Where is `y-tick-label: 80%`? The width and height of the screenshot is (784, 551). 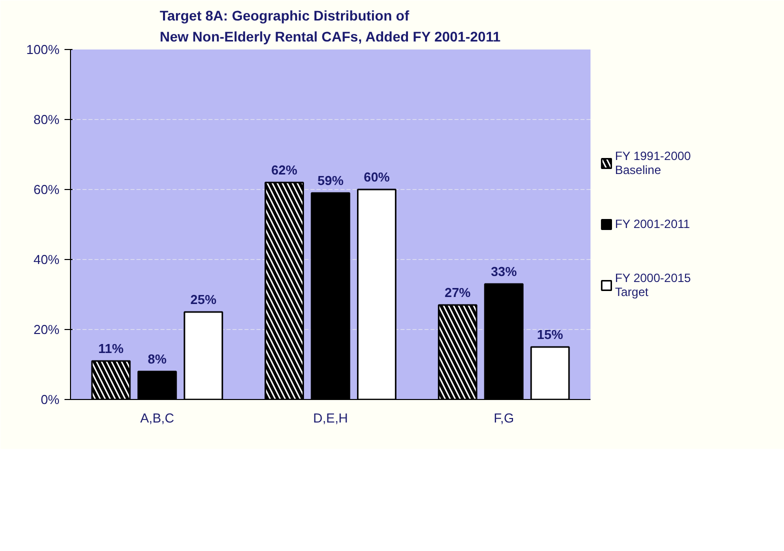 y-tick-label: 80% is located at coordinates (46, 119).